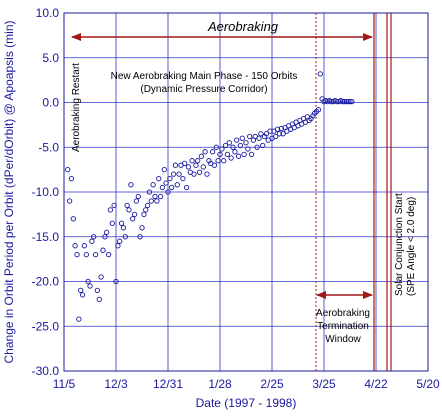 Image resolution: width=442 pixels, height=416 pixels. I want to click on x-tick-label: 3/25, so click(324, 384).